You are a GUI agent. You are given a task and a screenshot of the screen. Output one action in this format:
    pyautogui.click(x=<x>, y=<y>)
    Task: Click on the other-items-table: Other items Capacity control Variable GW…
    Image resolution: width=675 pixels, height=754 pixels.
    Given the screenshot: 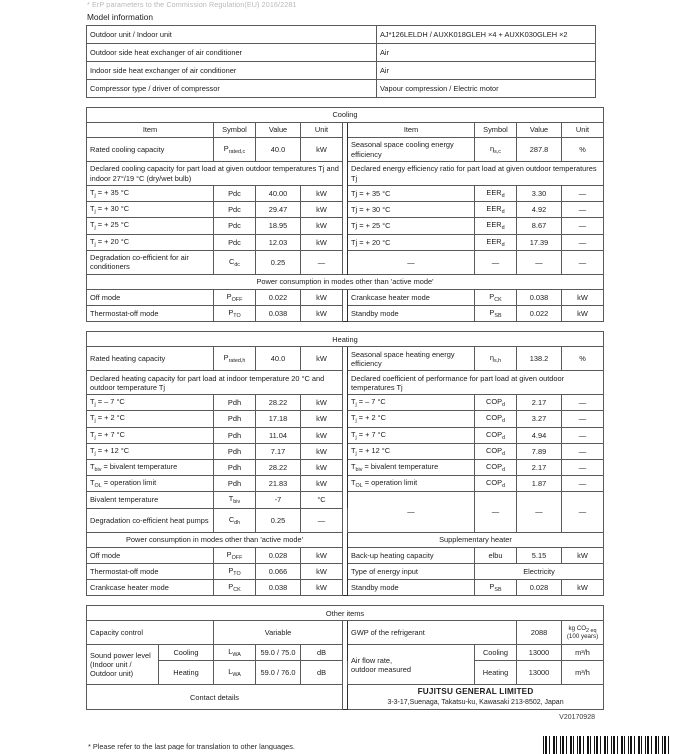 What is the action you would take?
    pyautogui.click(x=345, y=657)
    